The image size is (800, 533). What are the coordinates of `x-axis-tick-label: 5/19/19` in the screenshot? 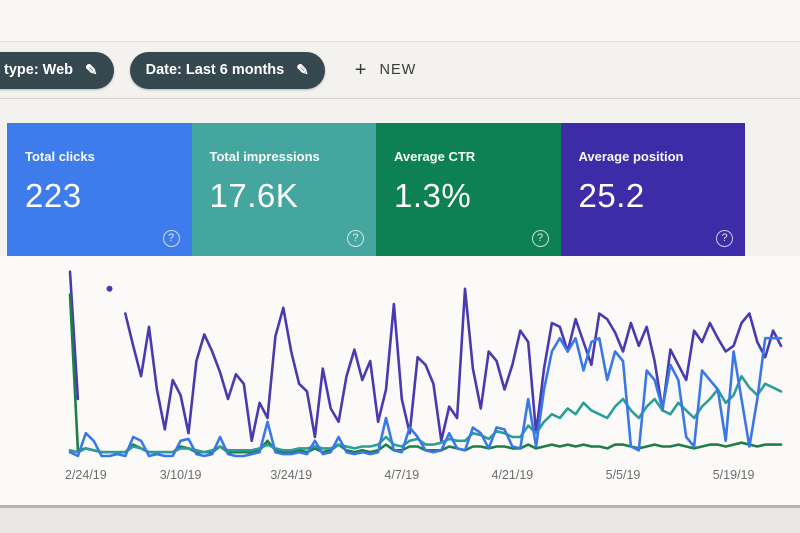 It's located at (733, 475).